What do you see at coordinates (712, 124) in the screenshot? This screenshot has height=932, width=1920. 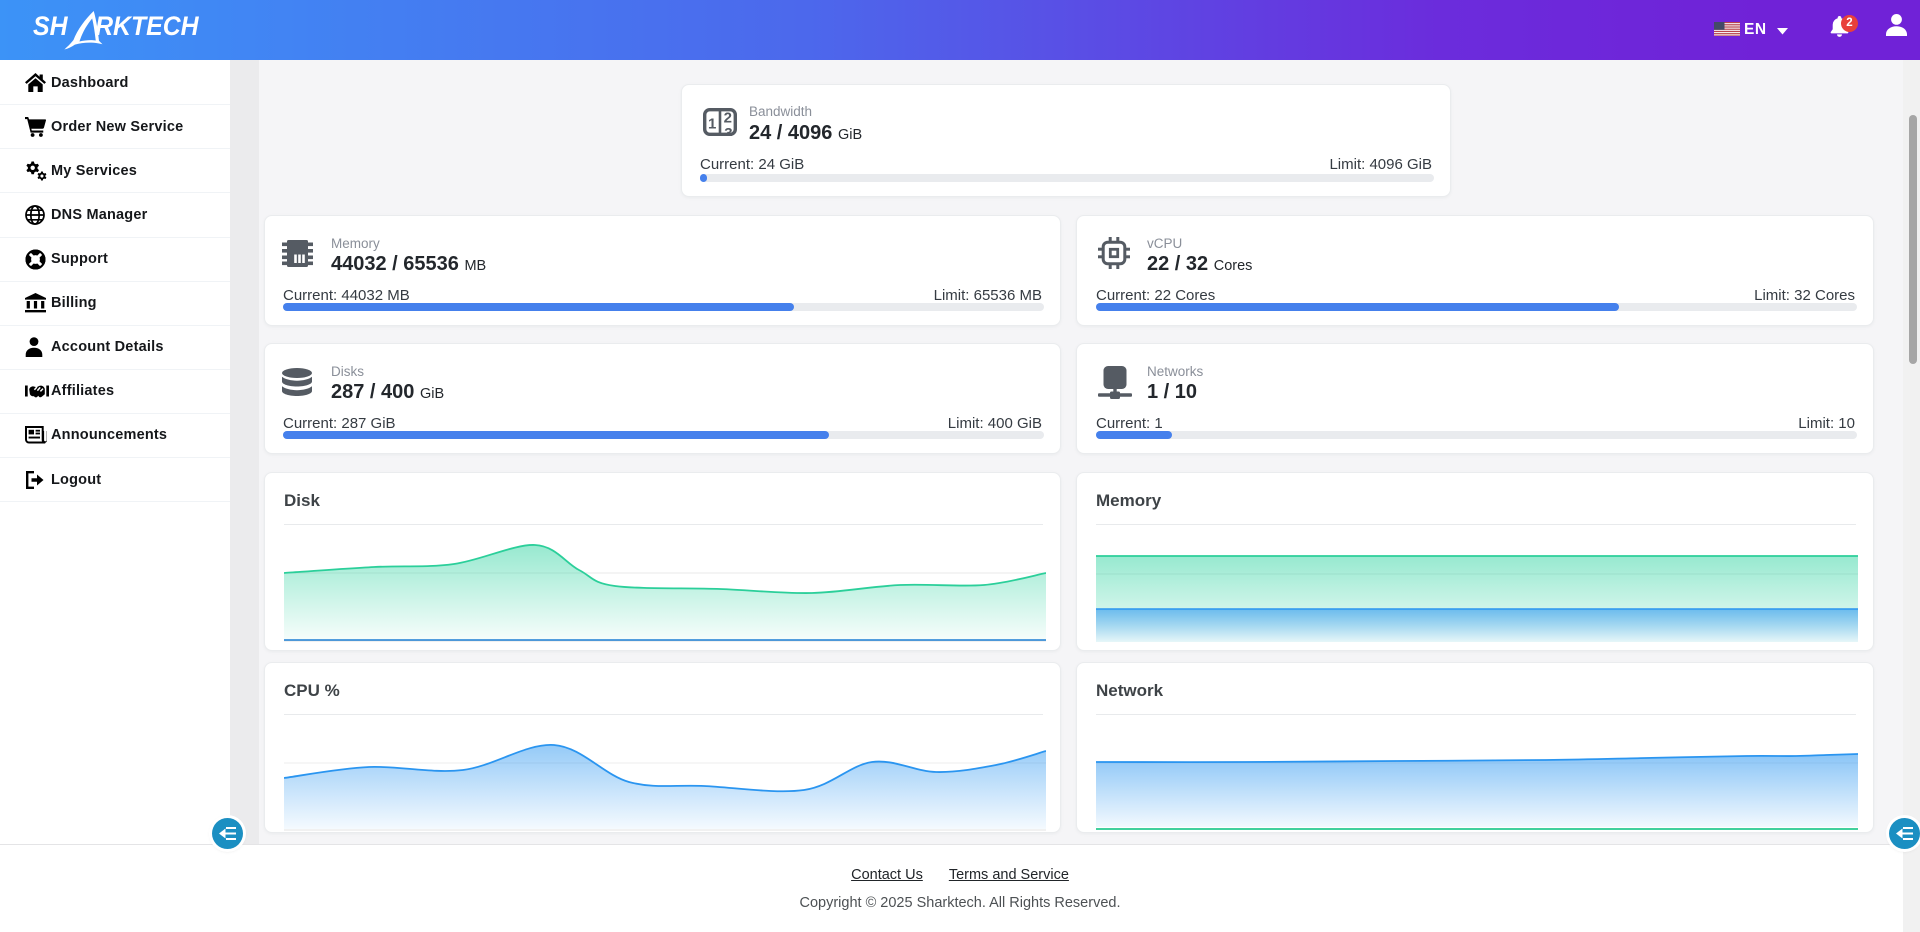 I see `svg-text: 1` at bounding box center [712, 124].